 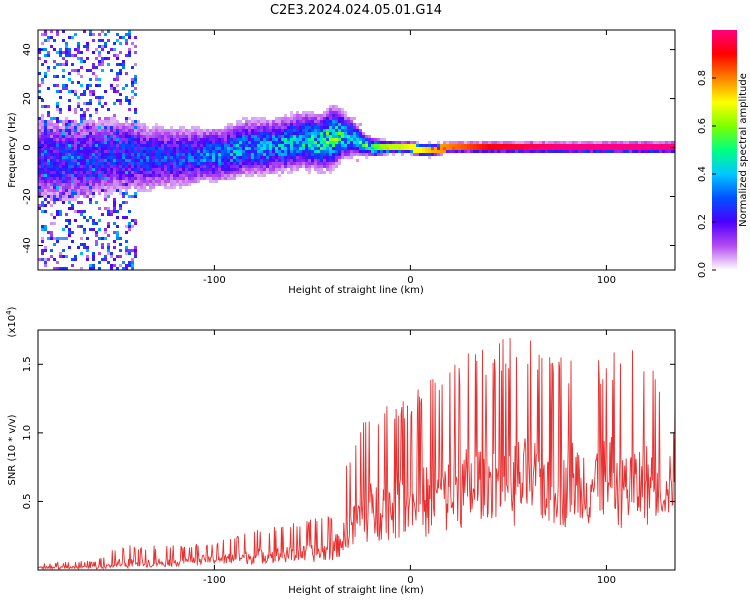 What do you see at coordinates (12, 449) in the screenshot?
I see `snr-ylabel: SNR (10 * v/v)` at bounding box center [12, 449].